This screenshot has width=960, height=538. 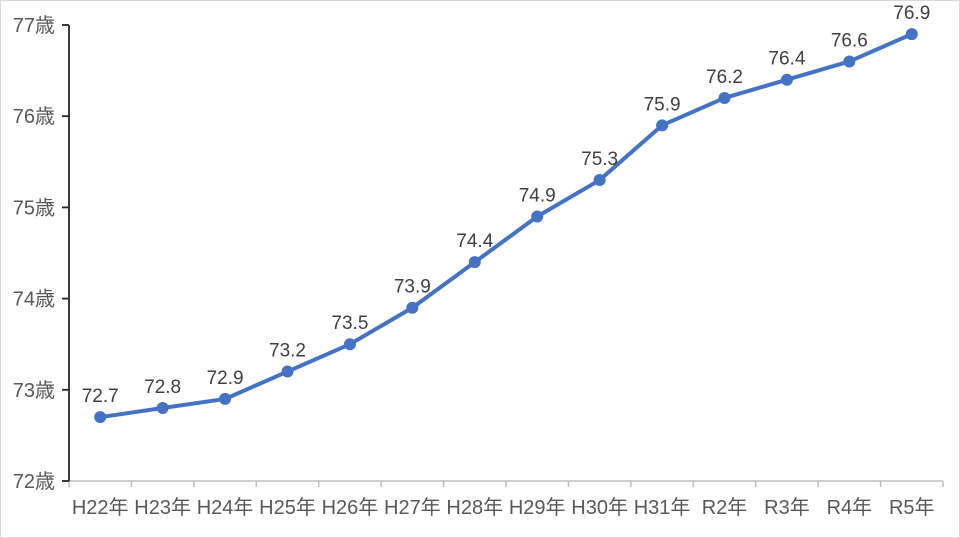 What do you see at coordinates (100, 507) in the screenshot?
I see `x-axis-label: H22年` at bounding box center [100, 507].